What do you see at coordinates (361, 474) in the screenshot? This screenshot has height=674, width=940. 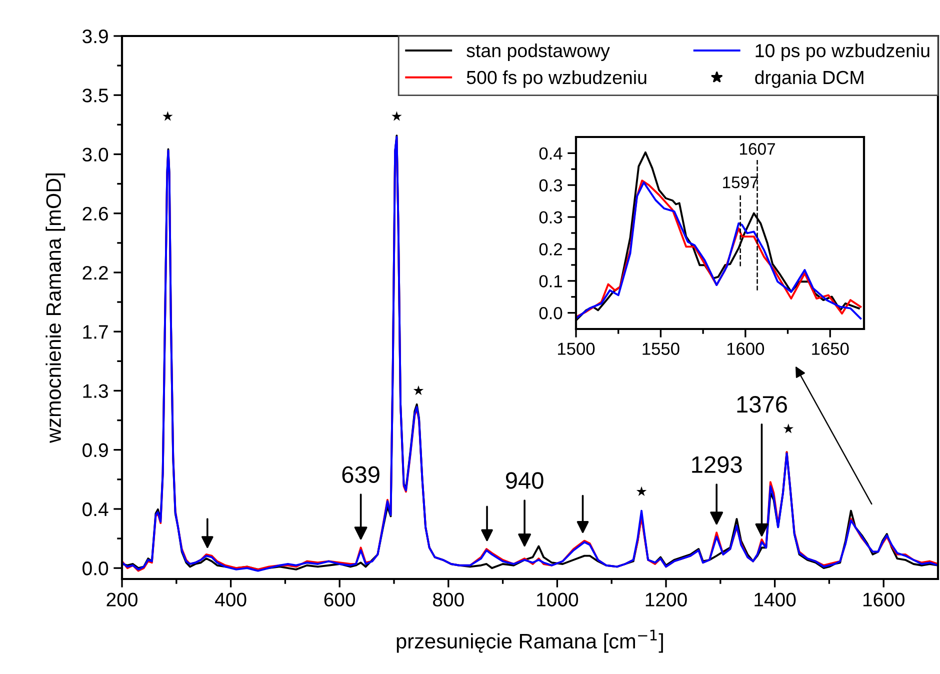 I see `annotation: 639` at bounding box center [361, 474].